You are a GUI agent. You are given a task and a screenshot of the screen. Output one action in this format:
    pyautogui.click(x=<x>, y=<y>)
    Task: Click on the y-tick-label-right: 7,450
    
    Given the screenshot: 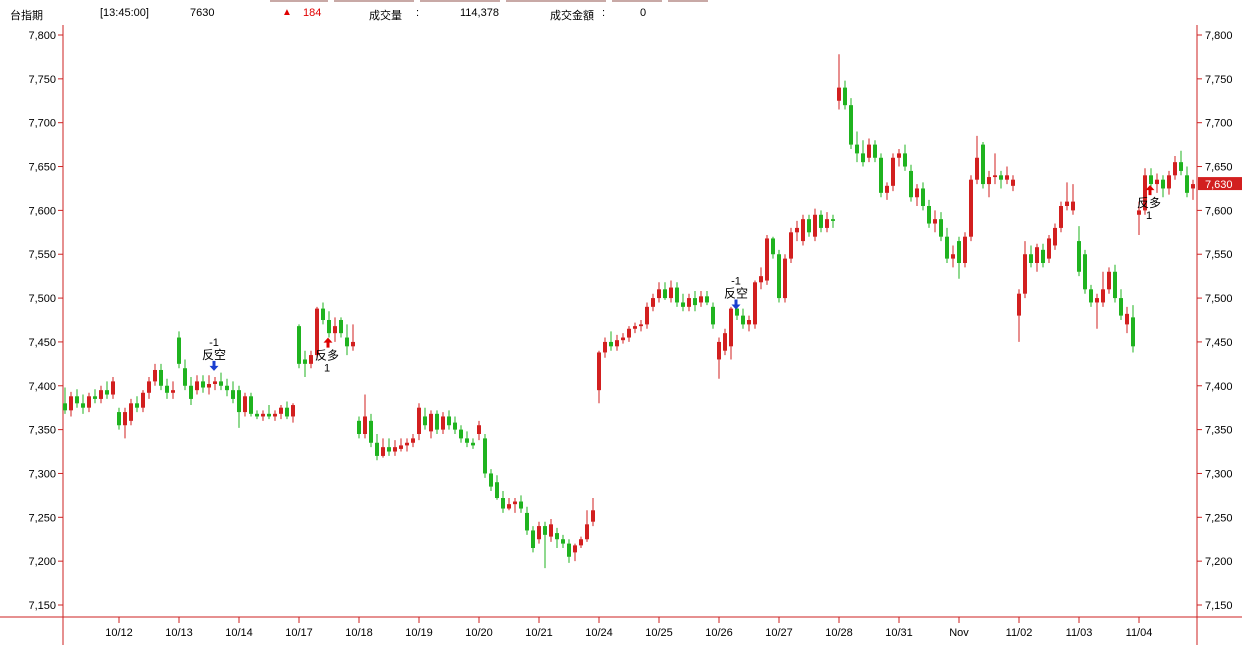 What is the action you would take?
    pyautogui.click(x=1219, y=343)
    